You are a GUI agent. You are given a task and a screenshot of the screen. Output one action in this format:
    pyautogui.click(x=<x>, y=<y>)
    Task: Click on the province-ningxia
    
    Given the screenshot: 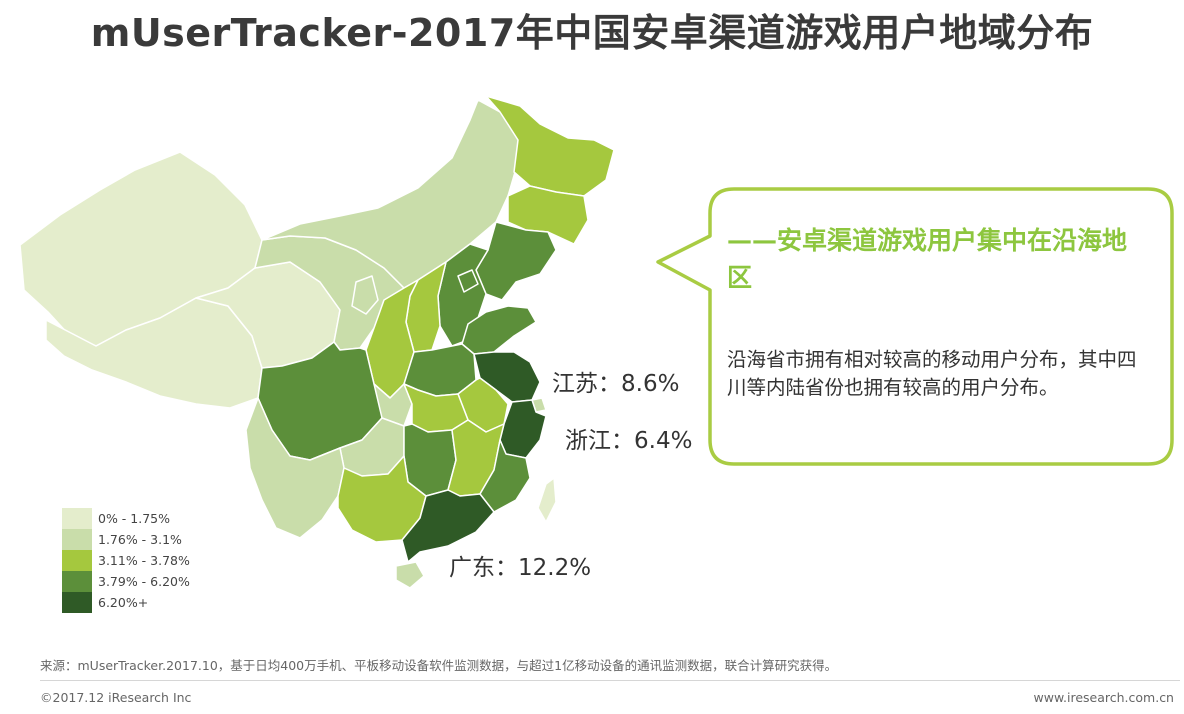 What is the action you would take?
    pyautogui.click(x=365, y=295)
    